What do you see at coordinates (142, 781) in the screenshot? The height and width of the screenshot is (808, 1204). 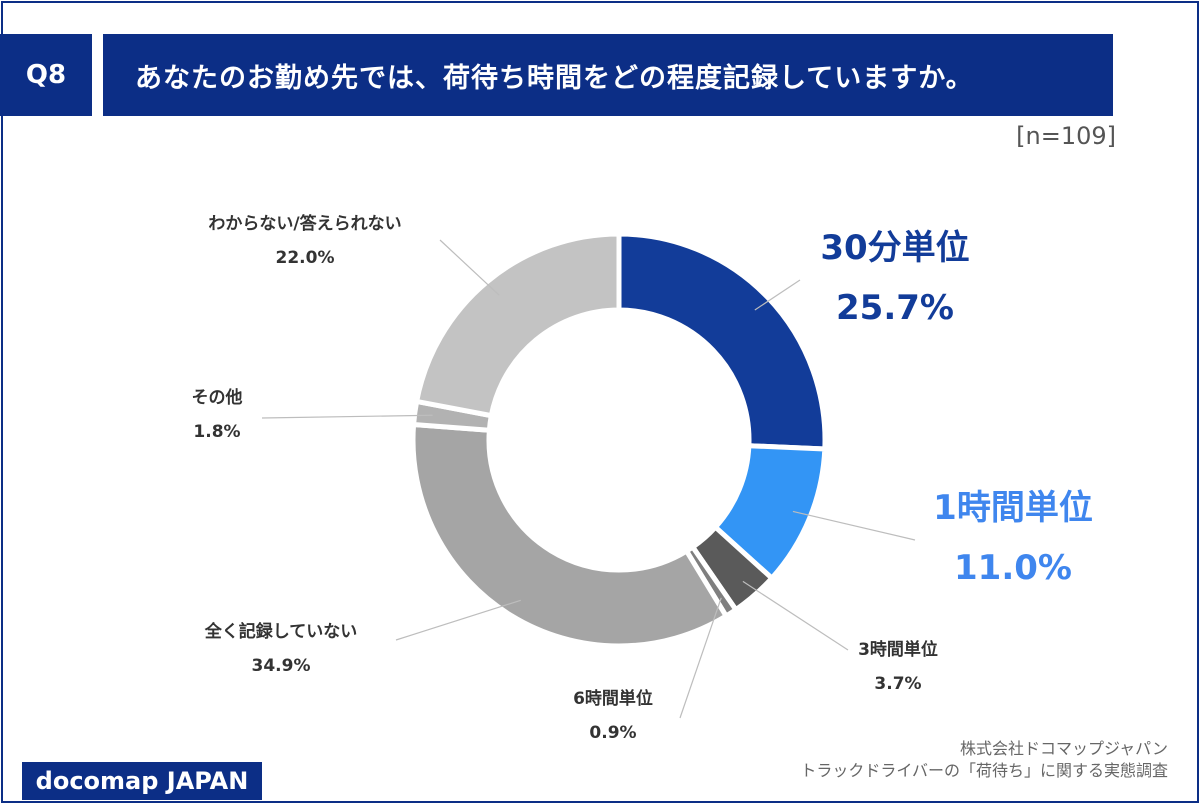 I see `docomap-logo: docomap JAPAN` at bounding box center [142, 781].